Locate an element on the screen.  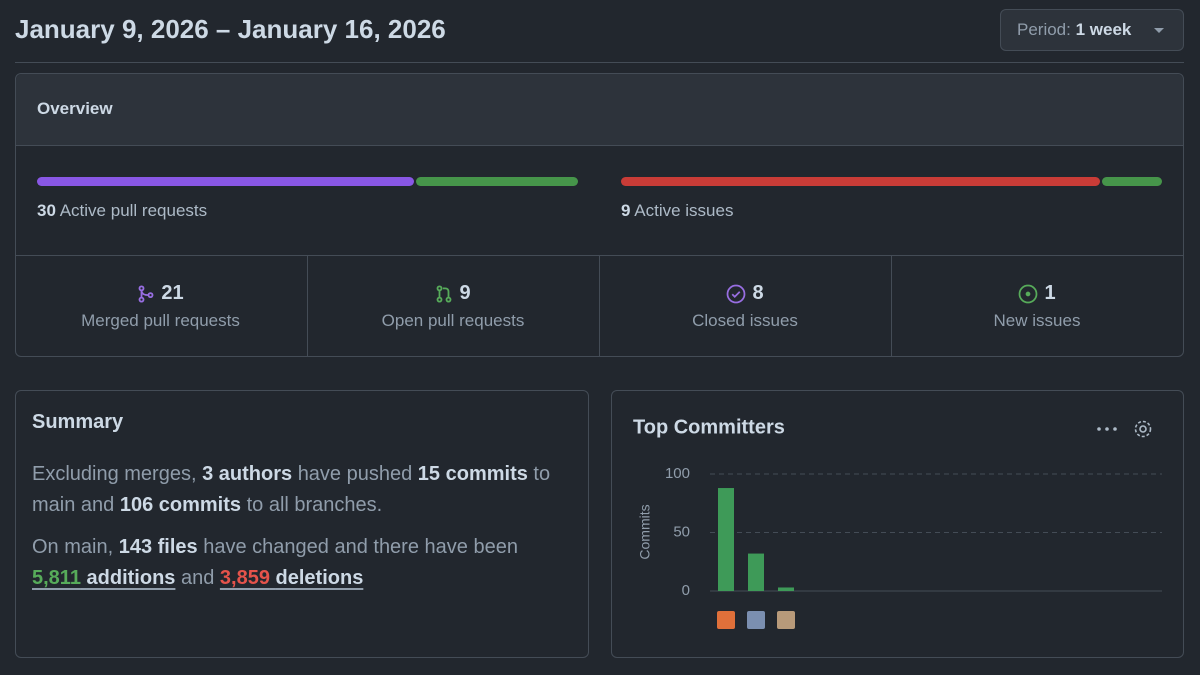
y-tick-label: 50 is located at coordinates (681, 531).